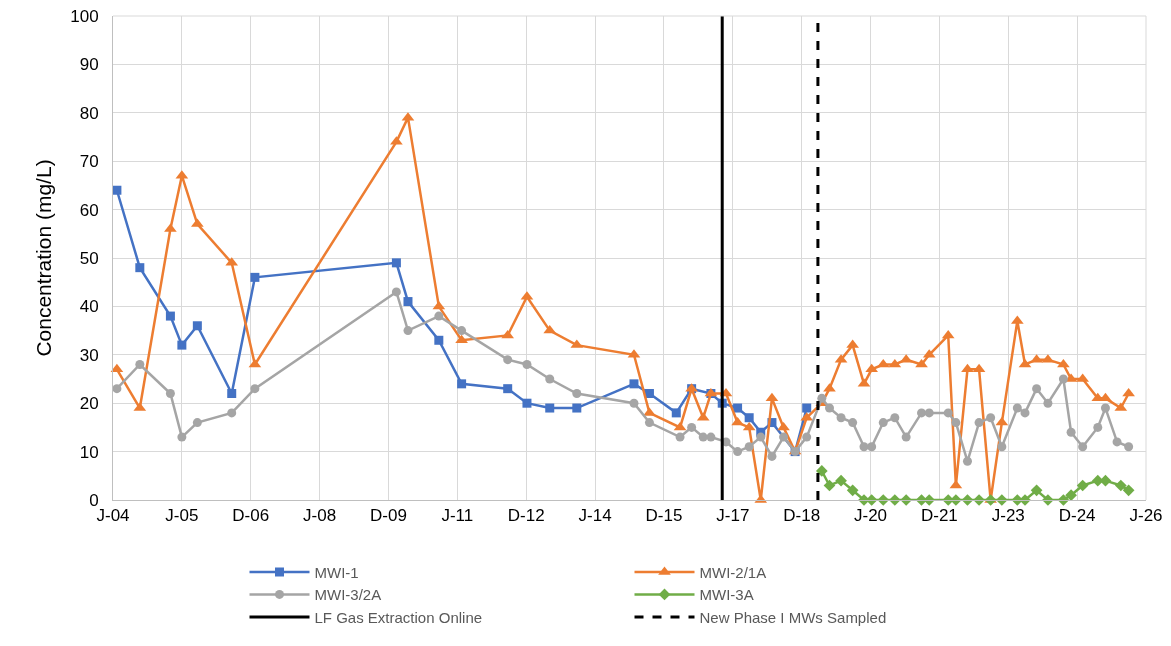 The height and width of the screenshot is (646, 1171). What do you see at coordinates (726, 595) in the screenshot?
I see `legend-label: MWI-3A` at bounding box center [726, 595].